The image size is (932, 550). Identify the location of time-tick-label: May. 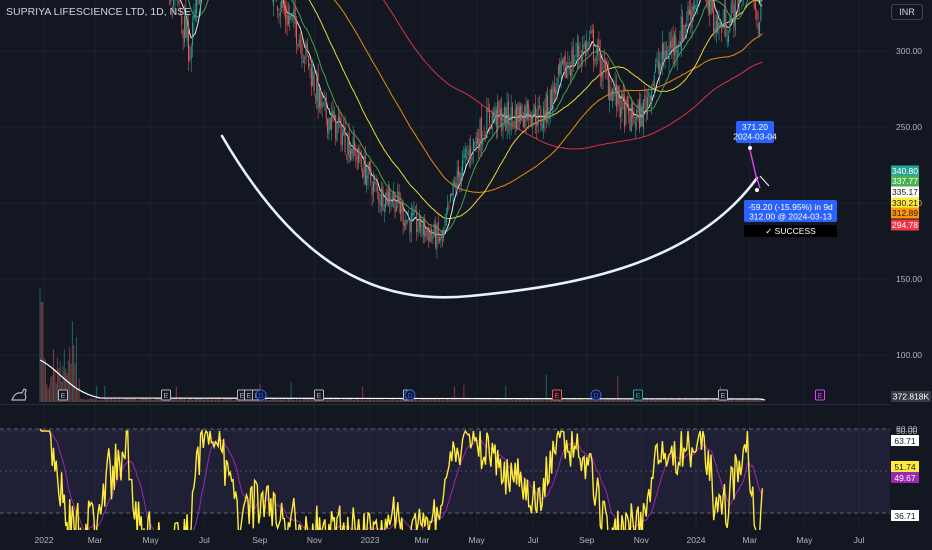
(477, 540).